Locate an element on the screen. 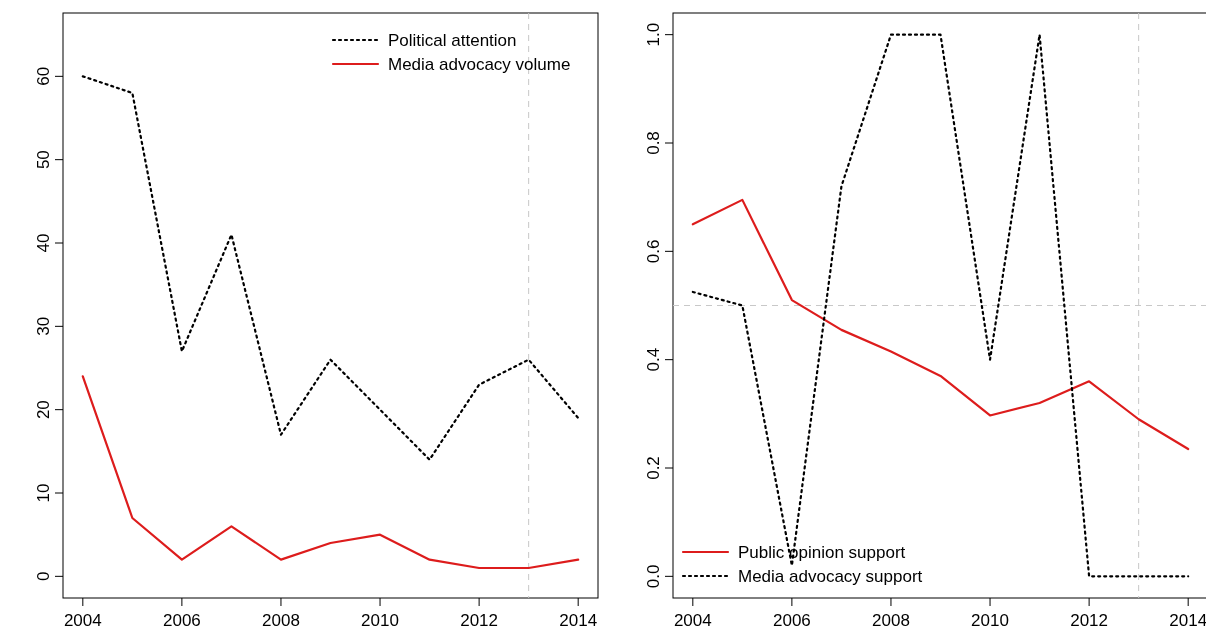  legend-label: Public opinion support is located at coordinates (822, 552).